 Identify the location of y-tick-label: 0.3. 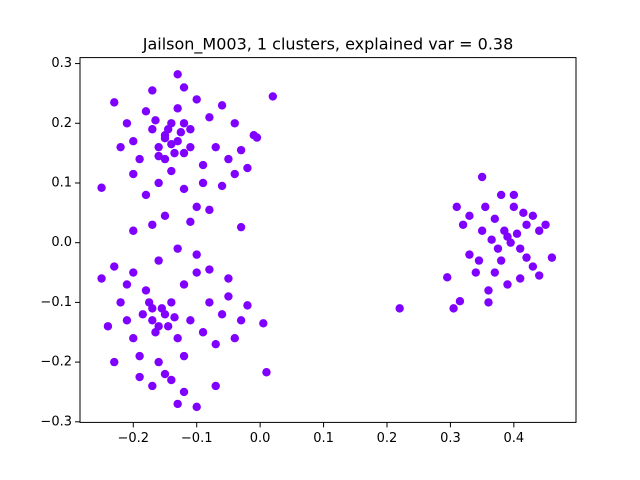
(61, 63).